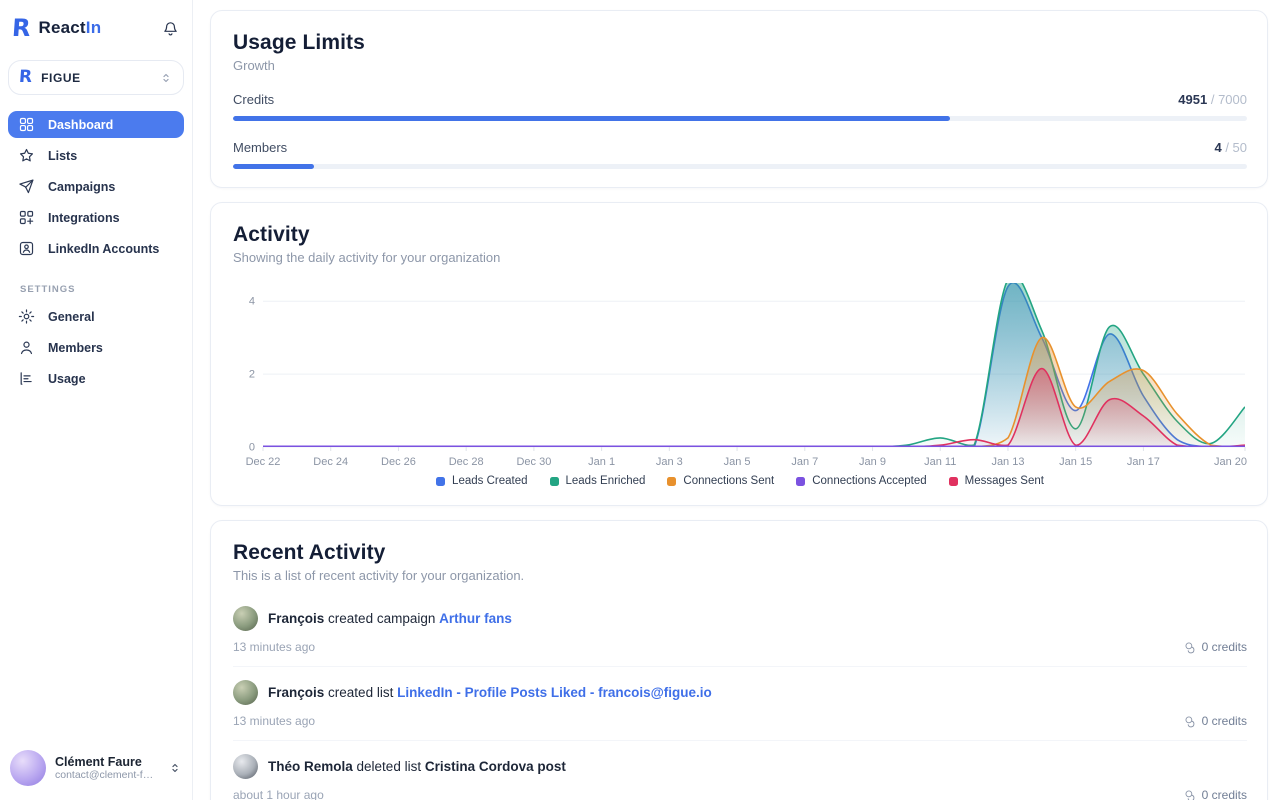 This screenshot has height=800, width=1280. I want to click on sidebar-item-linkedin-accounts: LinkedIn Accounts, so click(96, 248).